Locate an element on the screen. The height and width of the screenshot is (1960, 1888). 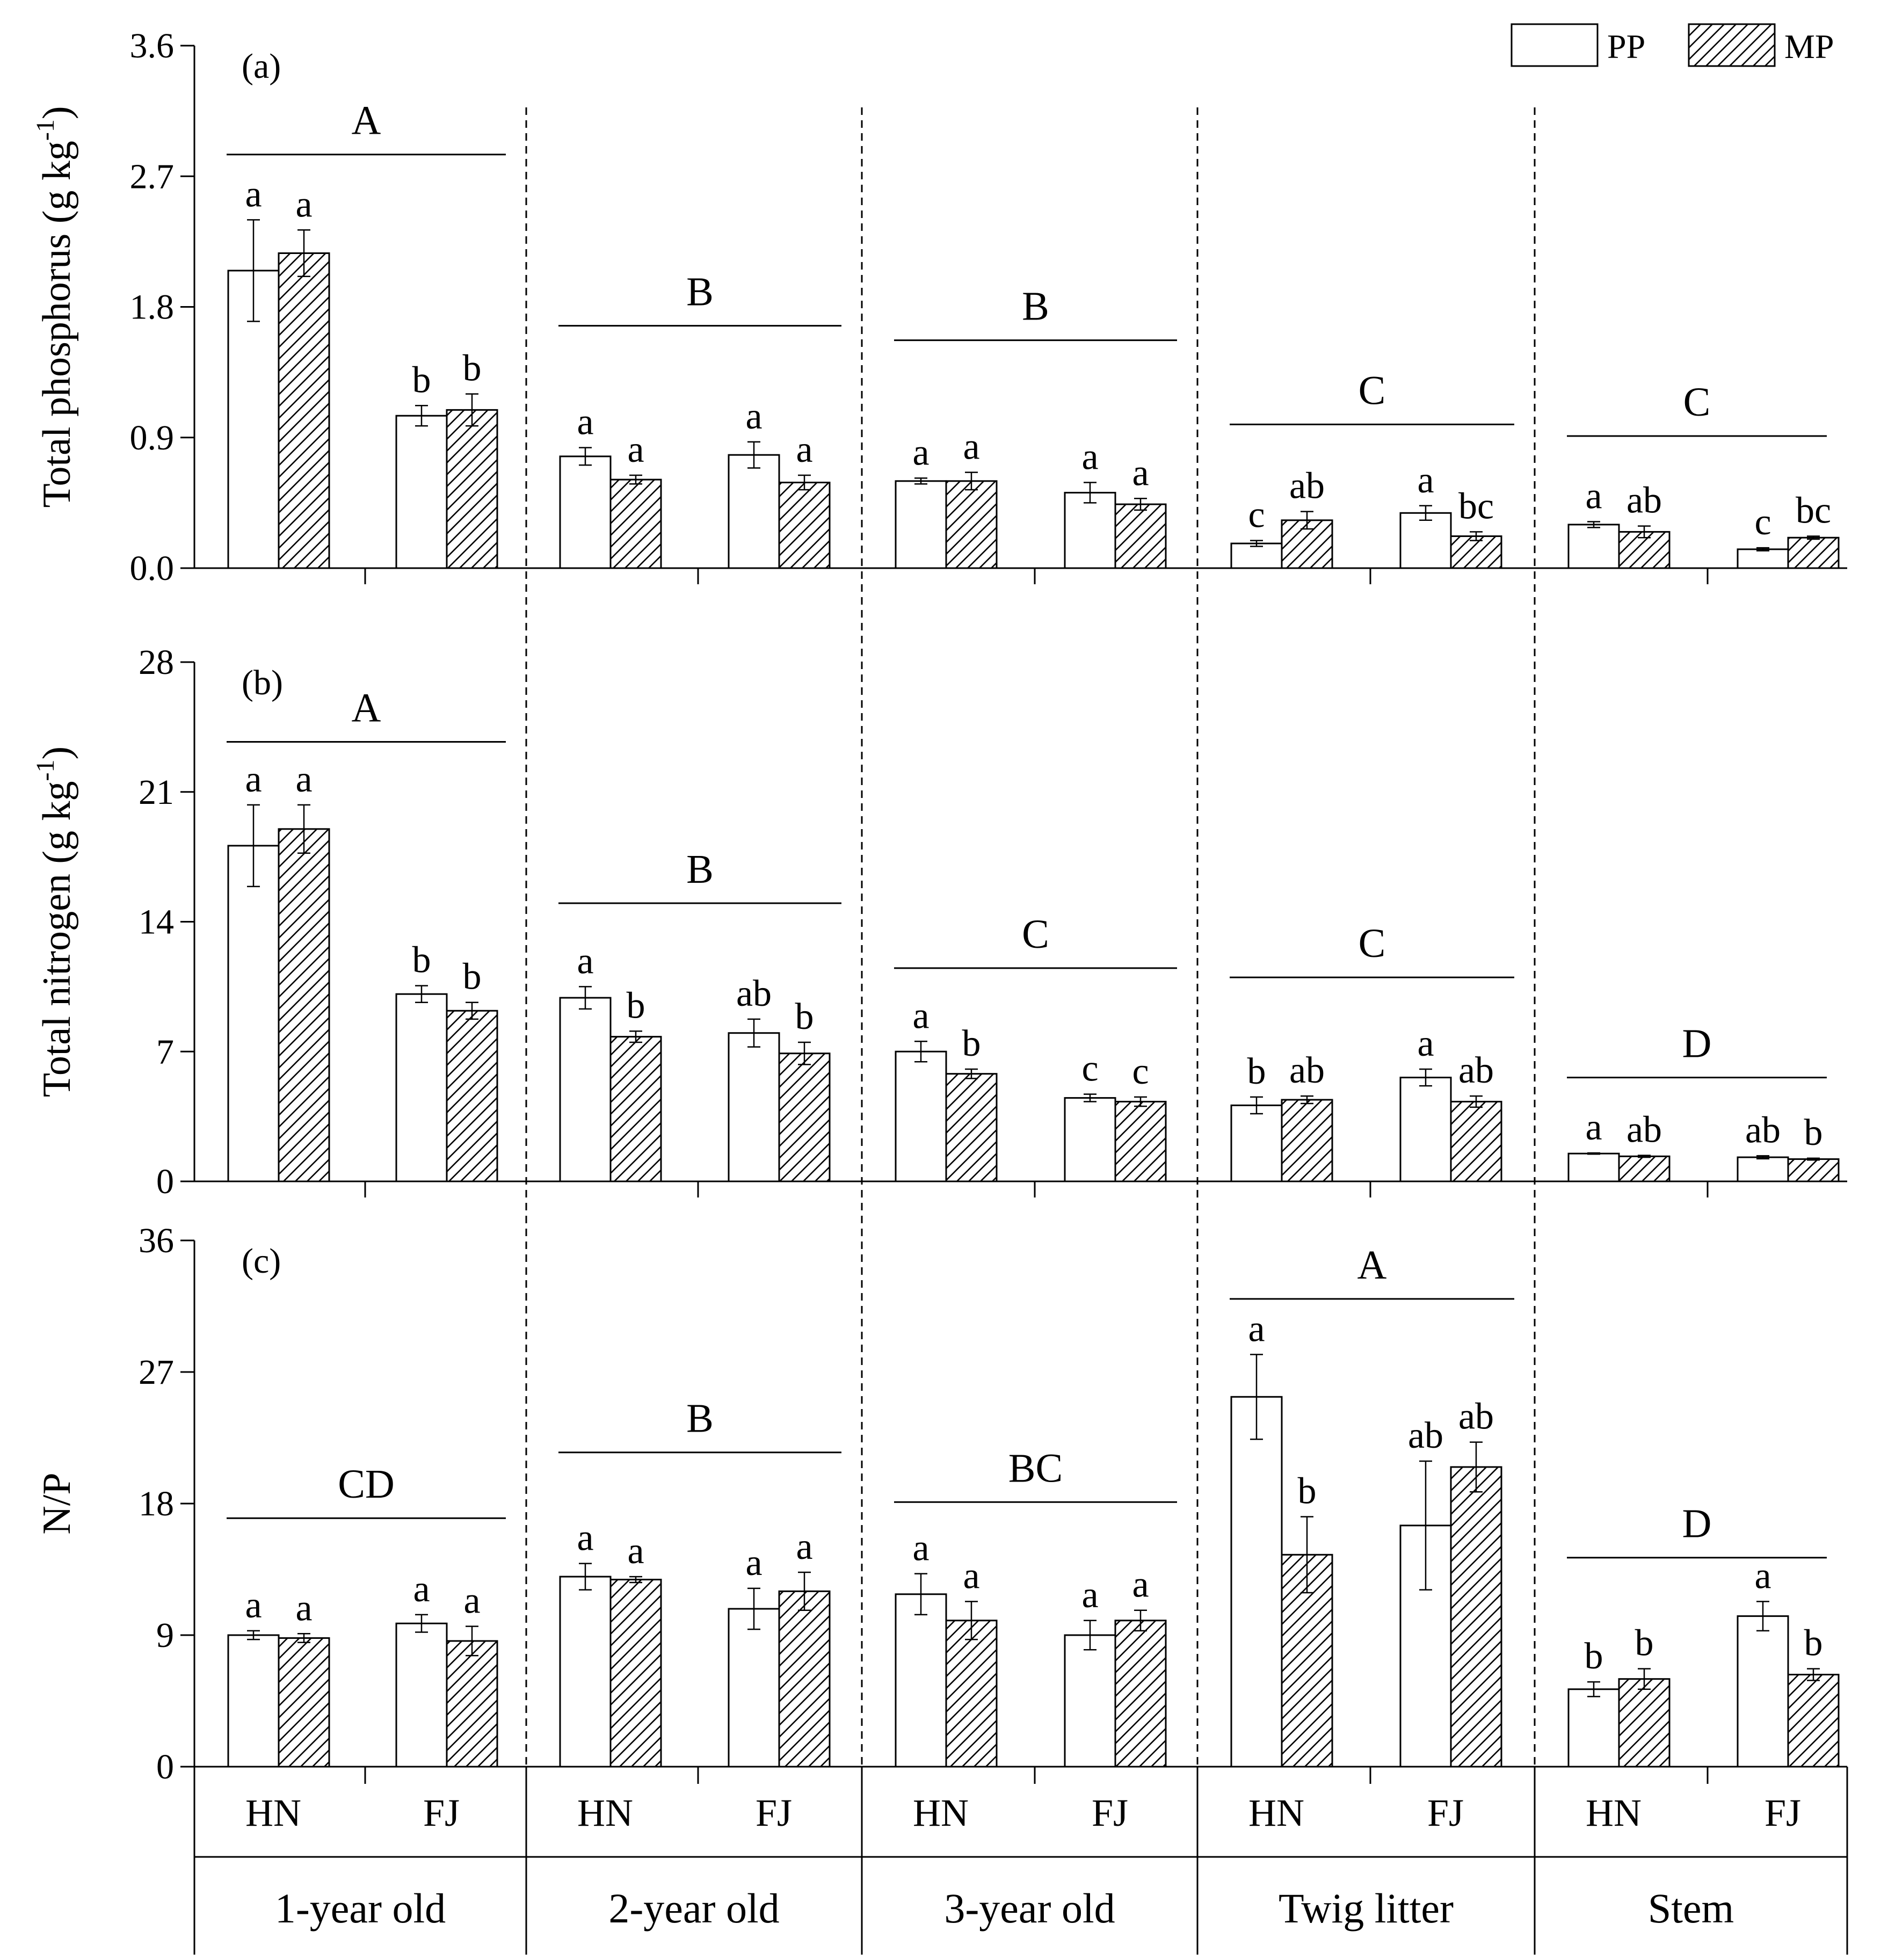
legend: PP MP is located at coordinates (1673, 45).